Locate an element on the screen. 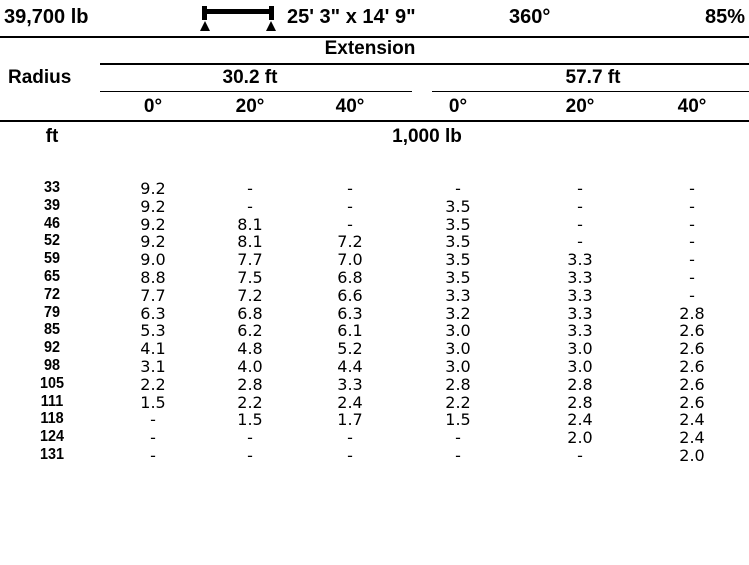 This screenshot has width=749, height=565. radius-cell: 72 is located at coordinates (52, 294).